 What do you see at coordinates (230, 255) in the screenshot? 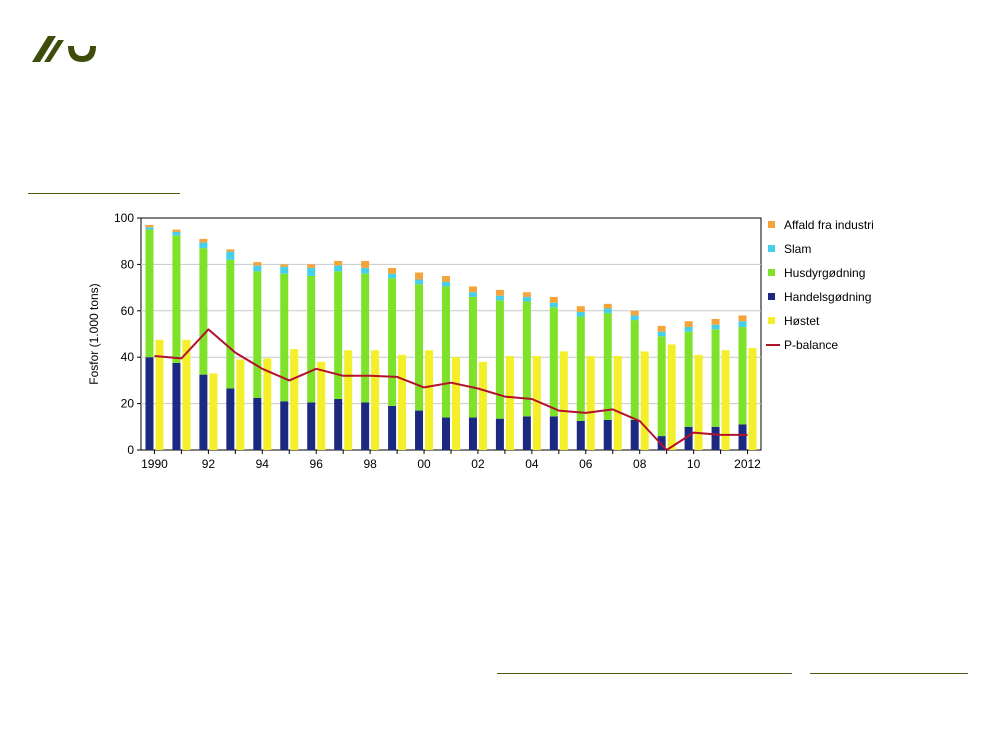
I see `bar-slam-1993` at bounding box center [230, 255].